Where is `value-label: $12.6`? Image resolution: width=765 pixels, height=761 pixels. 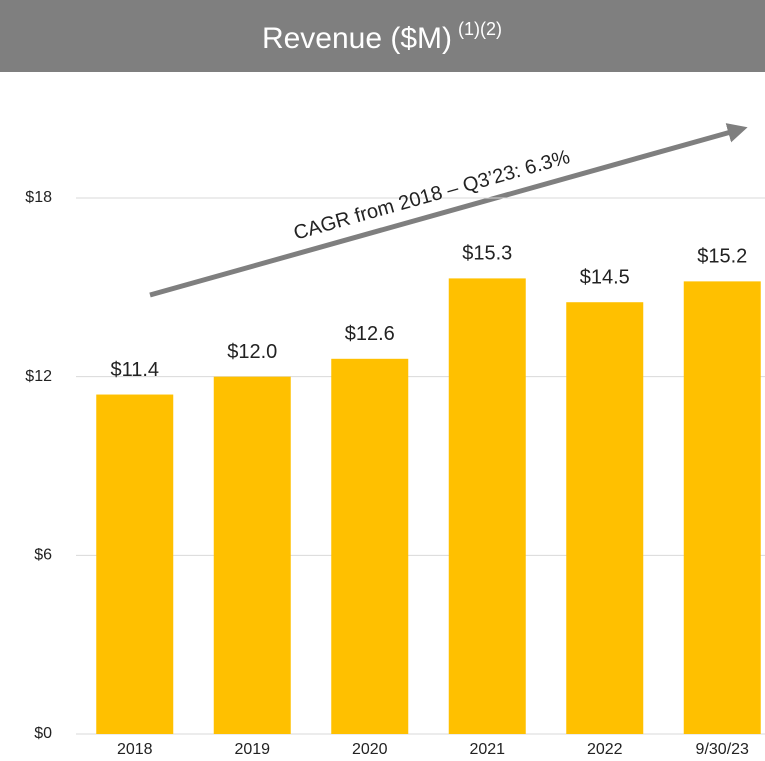 value-label: $12.6 is located at coordinates (370, 334).